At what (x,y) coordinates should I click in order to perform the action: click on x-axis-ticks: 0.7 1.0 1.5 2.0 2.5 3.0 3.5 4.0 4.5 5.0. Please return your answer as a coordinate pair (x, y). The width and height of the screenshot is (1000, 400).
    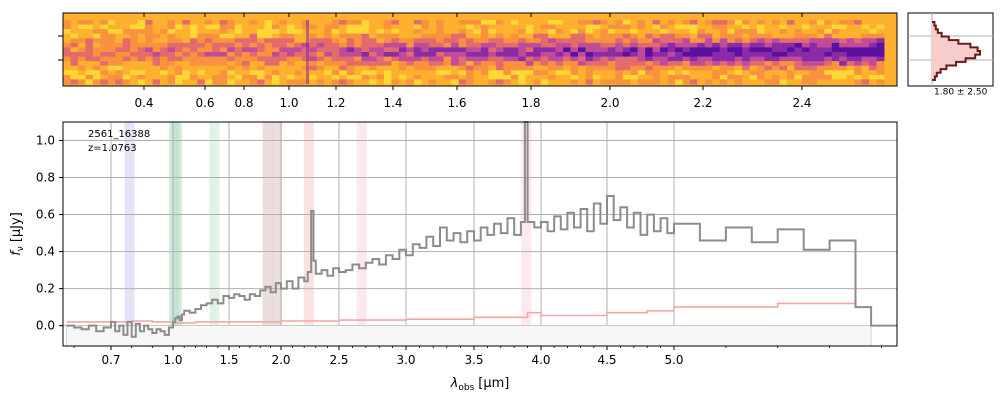
    Looking at the image, I should click on (477, 356).